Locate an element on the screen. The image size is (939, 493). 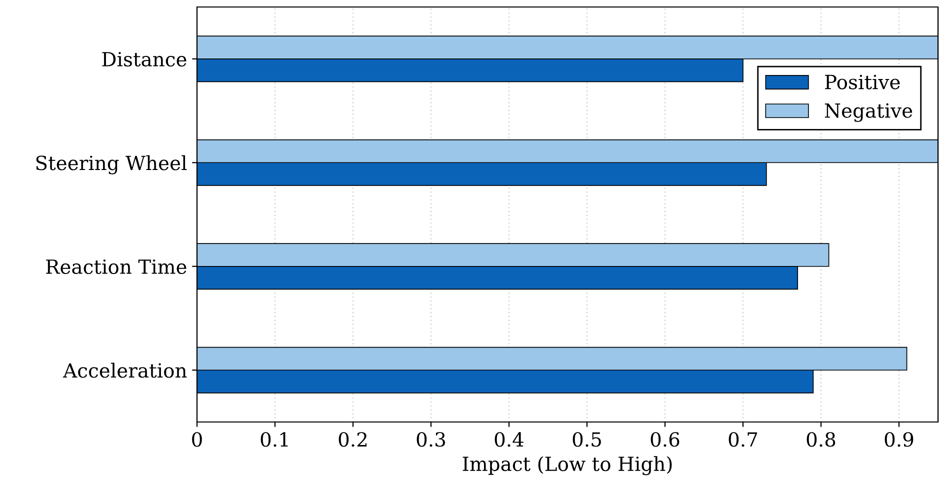
legend-label: Positive is located at coordinates (862, 82).